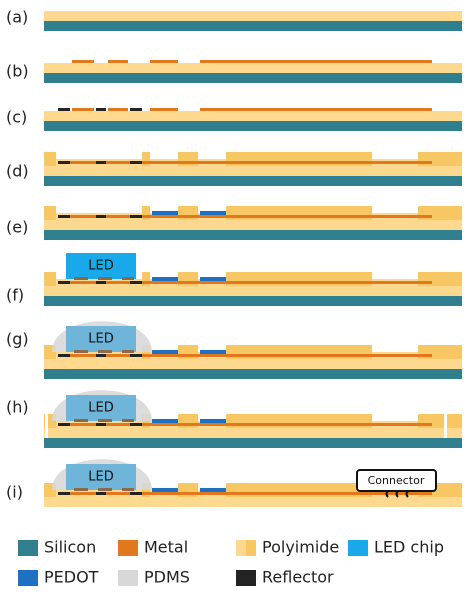 Image resolution: width=474 pixels, height=604 pixels. I want to click on connector-label: Connector, so click(396, 480).